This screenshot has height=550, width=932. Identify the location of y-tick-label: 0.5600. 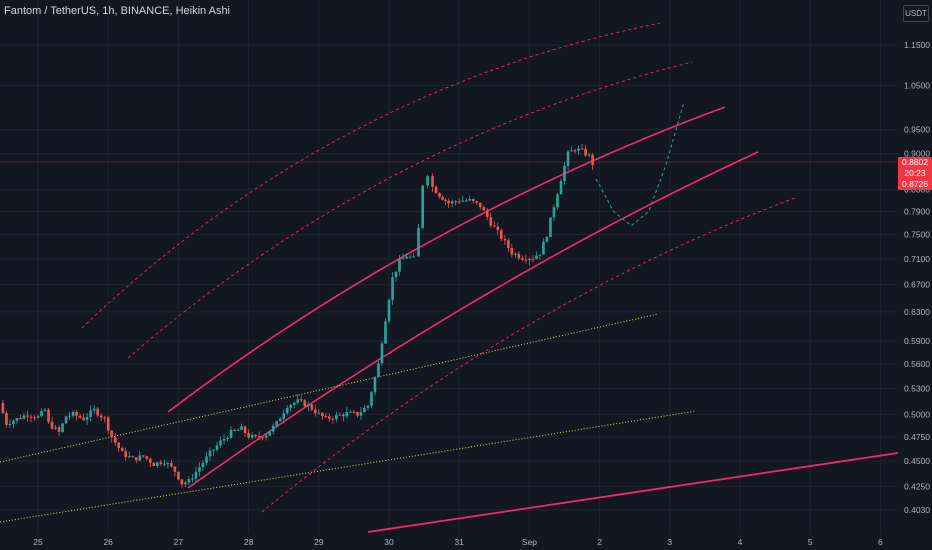
(917, 364).